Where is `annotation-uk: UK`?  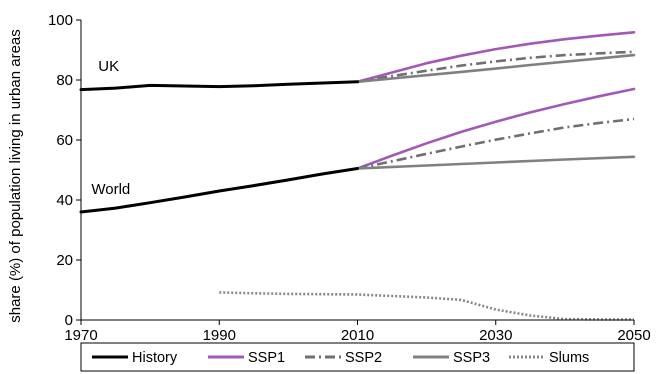
annotation-uk: UK is located at coordinates (108, 66).